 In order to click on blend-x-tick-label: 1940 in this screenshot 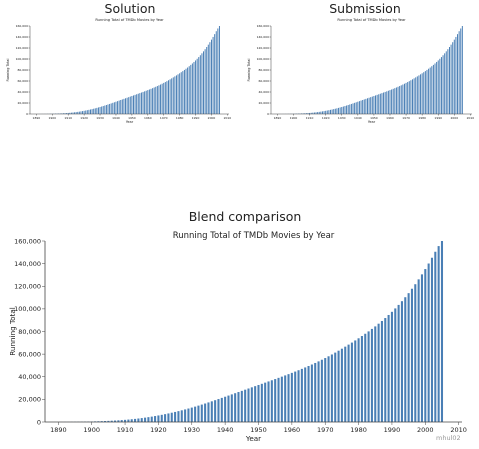, I will do `click(225, 430)`.